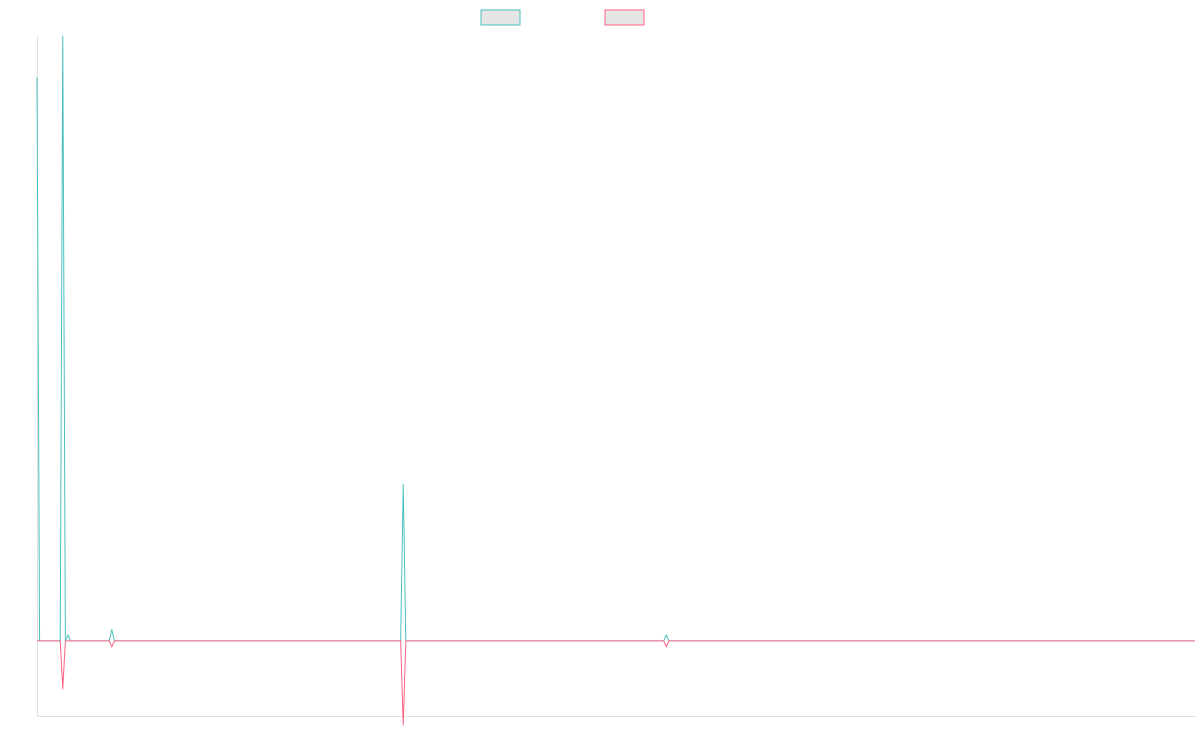 The width and height of the screenshot is (1200, 750). Describe the element at coordinates (562, 17) in the screenshot. I see `chart-legend` at that location.